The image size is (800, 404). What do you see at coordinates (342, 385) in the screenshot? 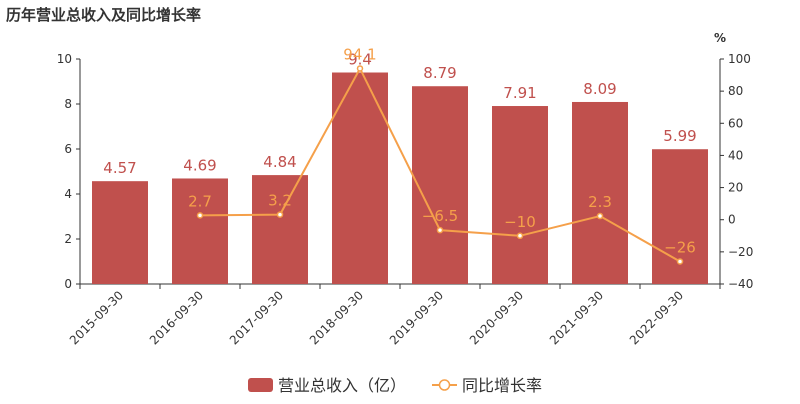
I see `legend-label: 营业总收入（亿）` at bounding box center [342, 385].